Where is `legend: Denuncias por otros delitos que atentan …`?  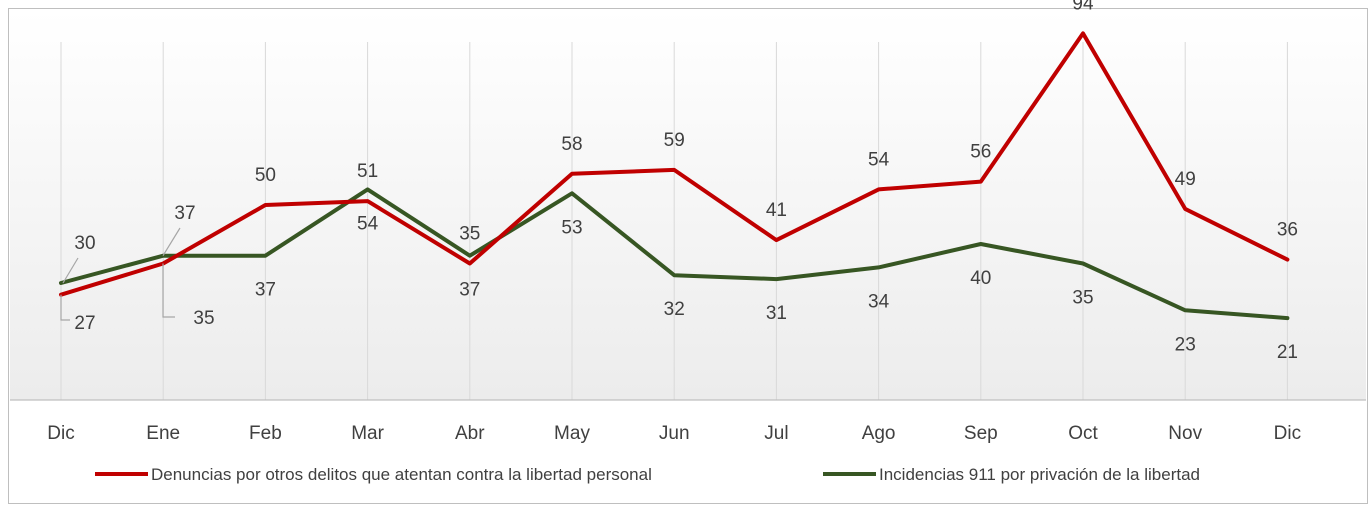 legend: Denuncias por otros delitos que atentan … is located at coordinates (647, 474).